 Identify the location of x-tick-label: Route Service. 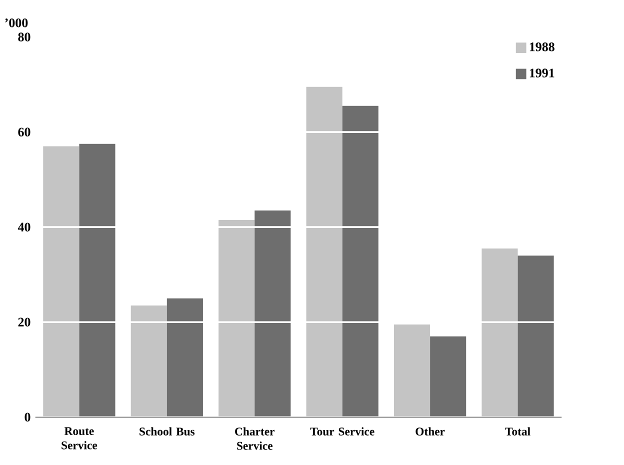
(80, 438).